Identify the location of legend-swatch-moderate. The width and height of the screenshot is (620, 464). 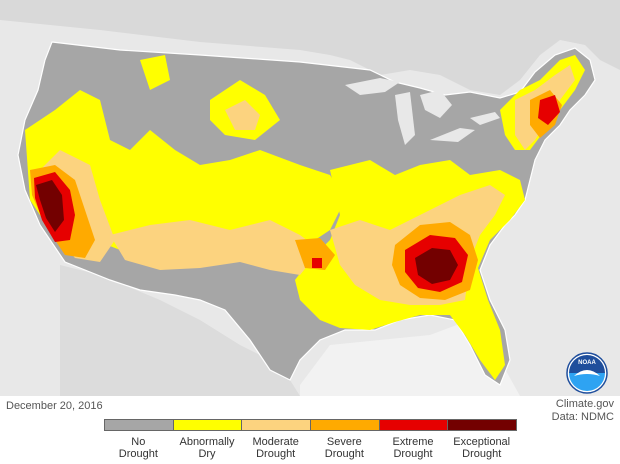
(276, 425).